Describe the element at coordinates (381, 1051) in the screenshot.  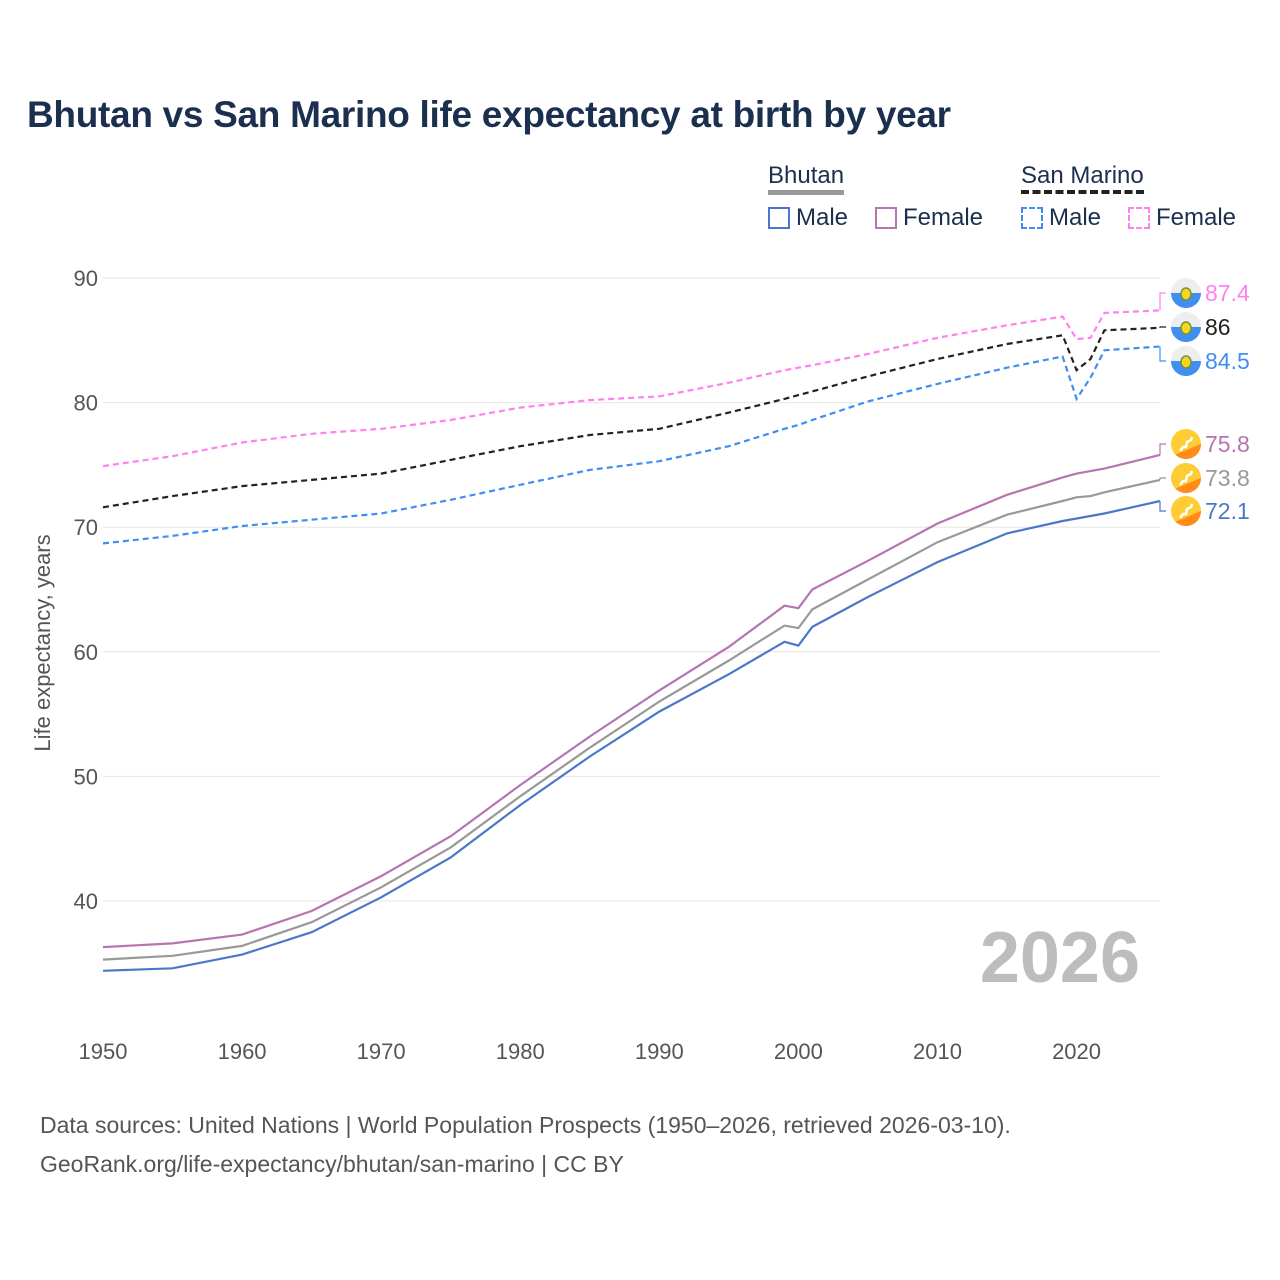
I see `x-tick-label: 1970` at that location.